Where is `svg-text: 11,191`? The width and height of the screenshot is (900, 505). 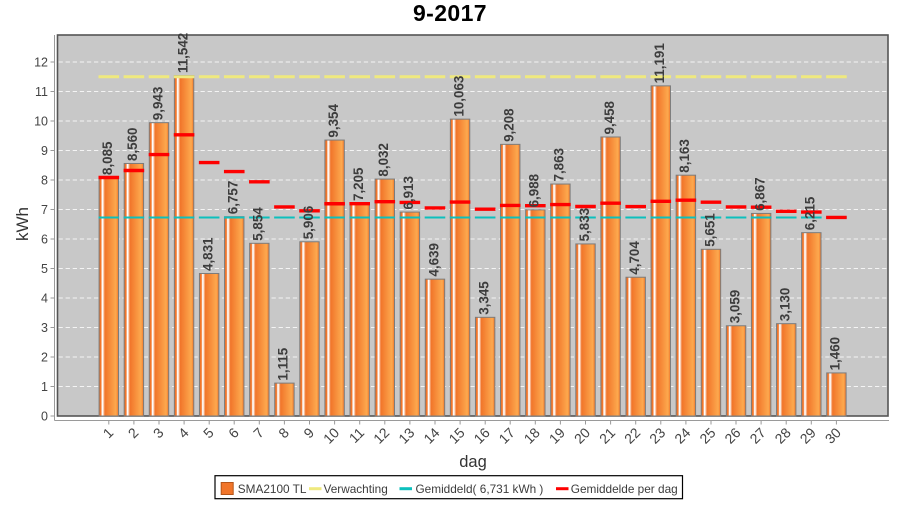
svg-text: 11,191 is located at coordinates (659, 63).